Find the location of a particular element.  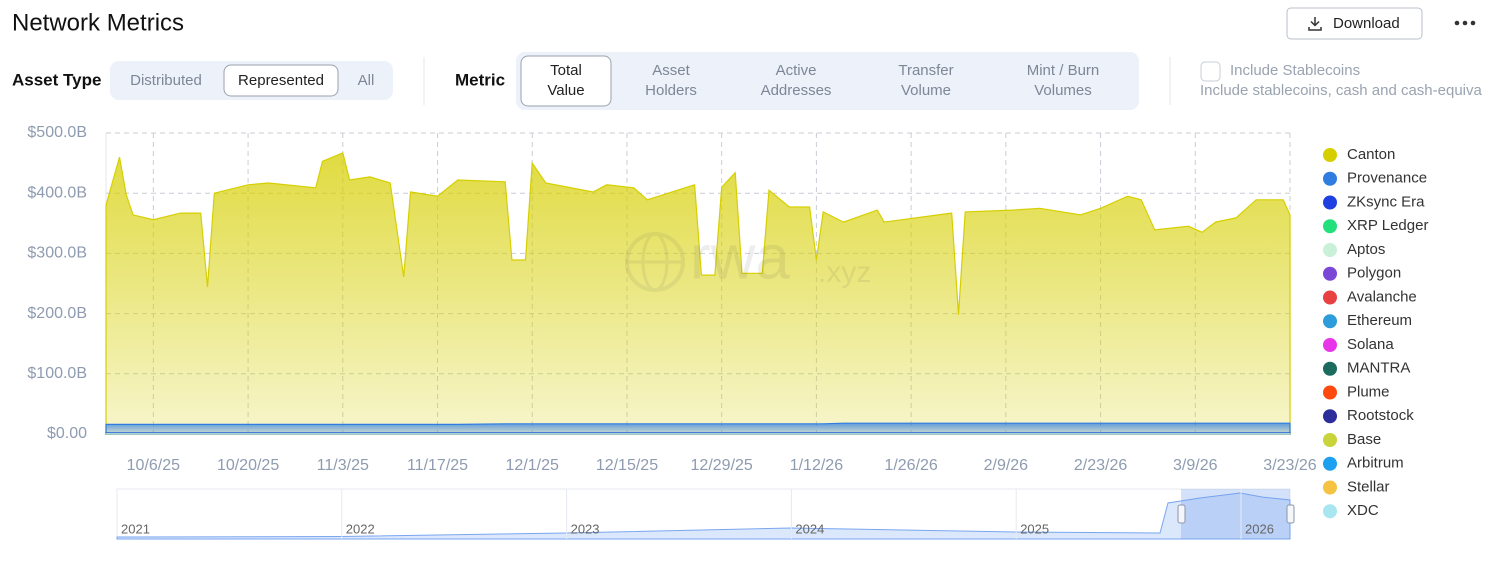

x-tick-label: 3/23/26 is located at coordinates (1289, 465).